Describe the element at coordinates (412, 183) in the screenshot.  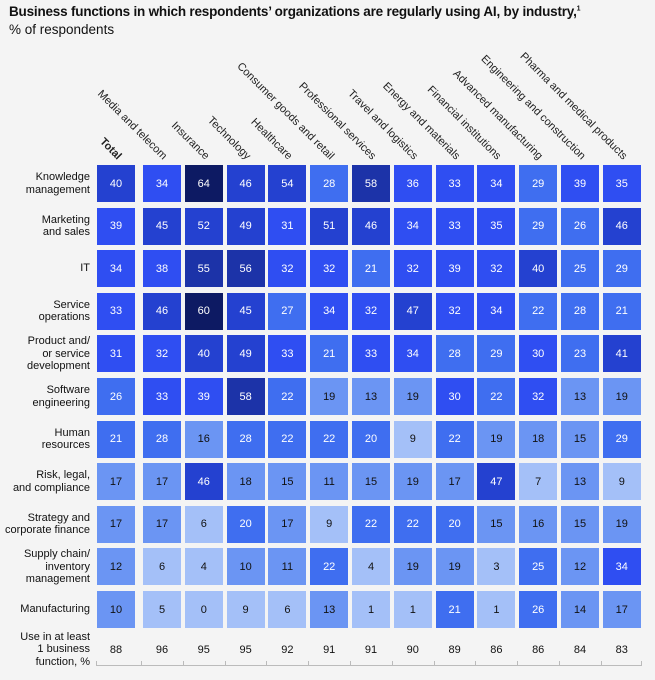
I see `heatmap-cell: 36` at that location.